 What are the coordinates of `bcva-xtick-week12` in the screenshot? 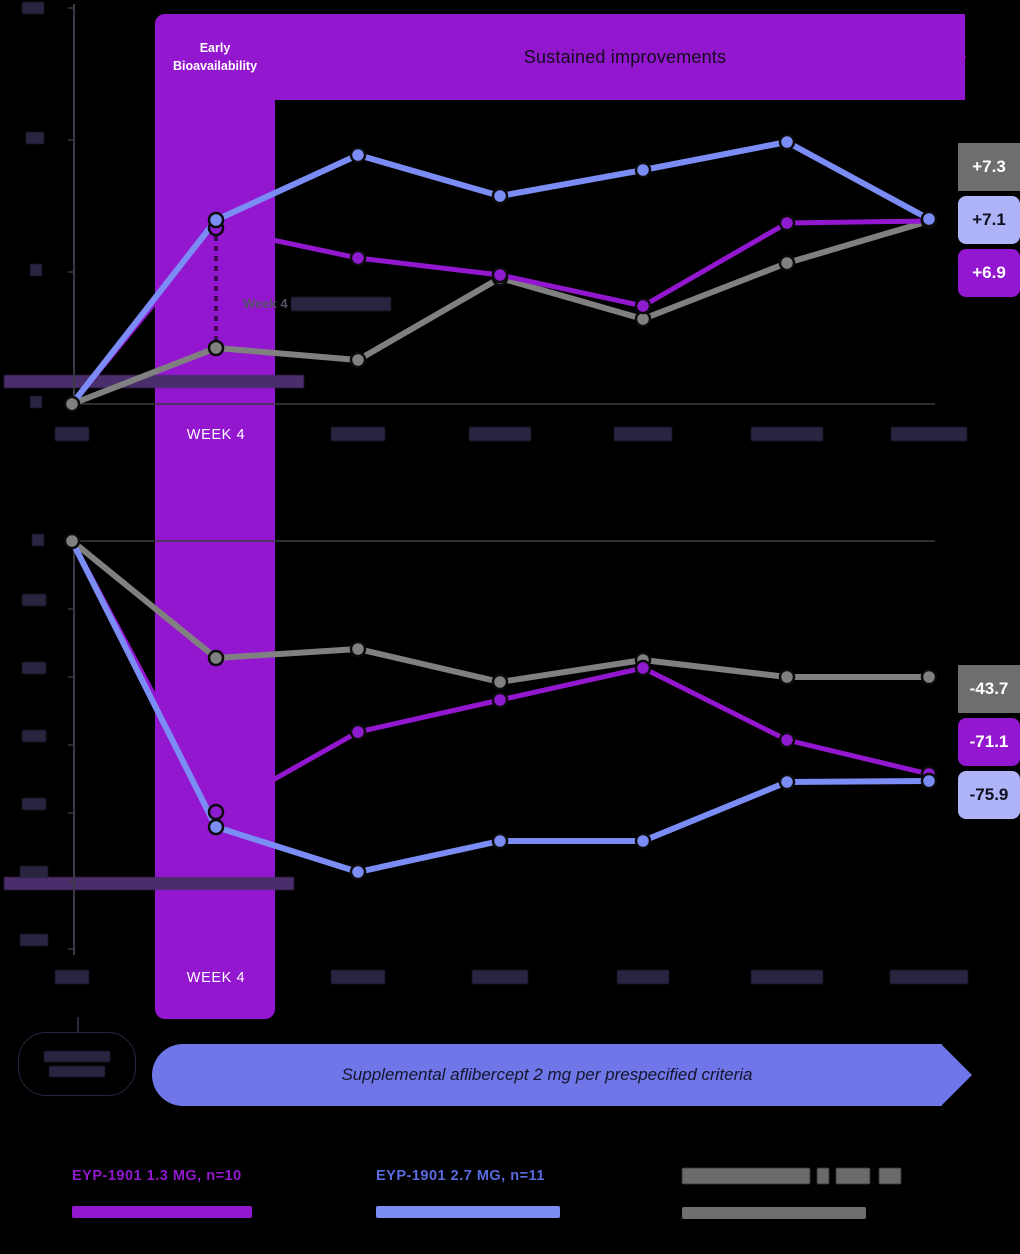 It's located at (500, 435).